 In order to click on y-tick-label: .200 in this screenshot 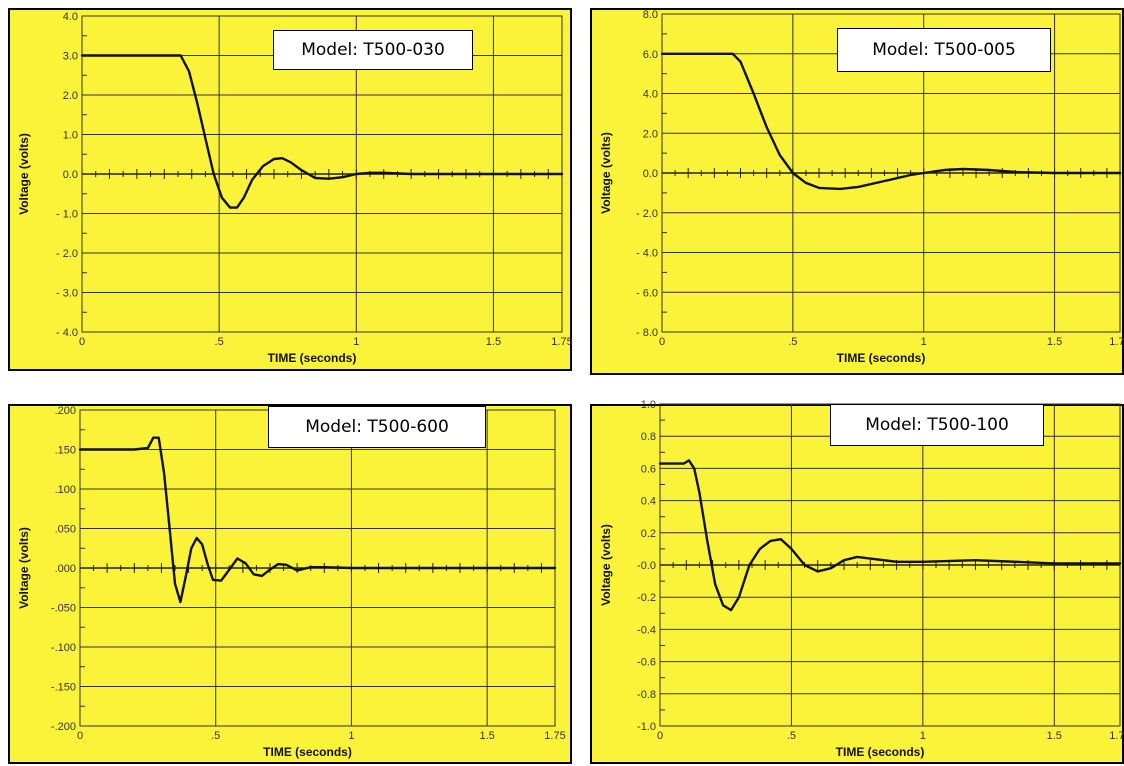, I will do `click(65, 411)`.